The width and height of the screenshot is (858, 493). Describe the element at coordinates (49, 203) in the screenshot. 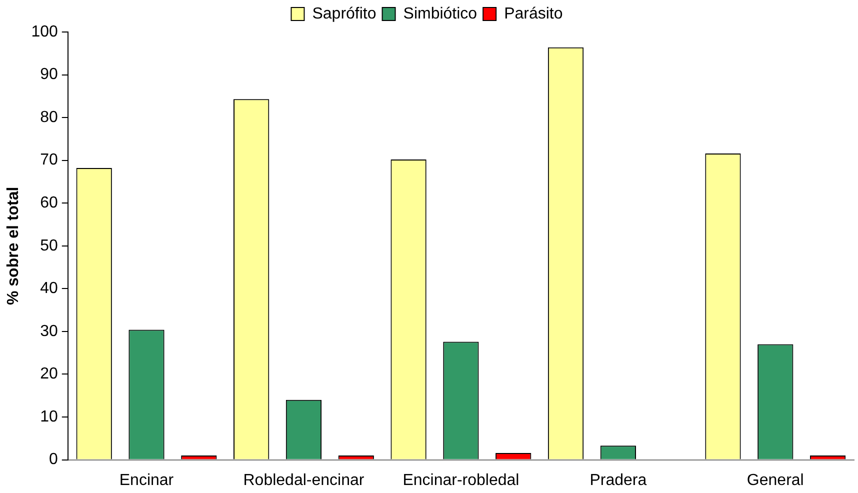

I see `y-tick-label: 60` at that location.